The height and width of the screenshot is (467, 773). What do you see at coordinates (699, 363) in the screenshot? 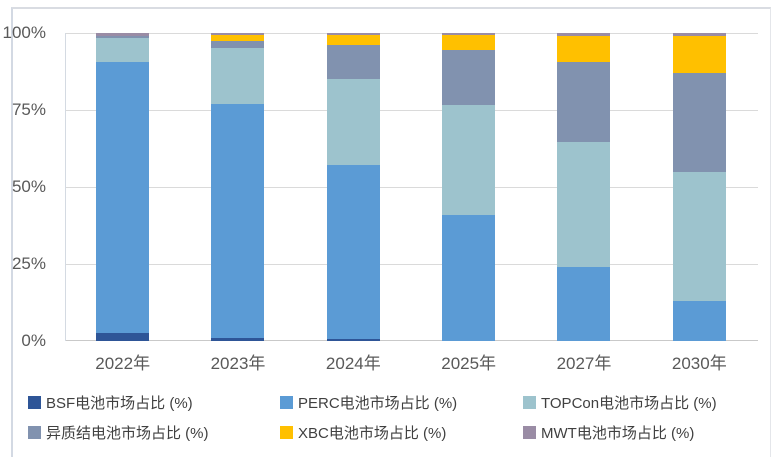
I see `x-axis-label: 2030年` at bounding box center [699, 363].